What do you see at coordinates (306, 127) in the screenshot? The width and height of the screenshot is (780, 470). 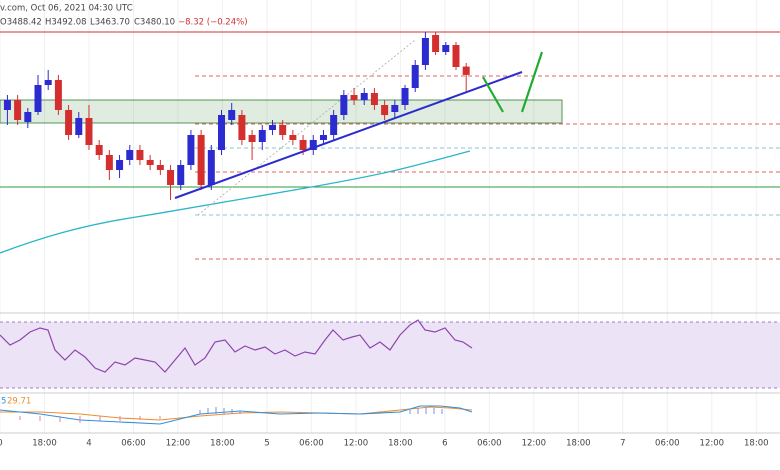 I see `fib-line` at bounding box center [306, 127].